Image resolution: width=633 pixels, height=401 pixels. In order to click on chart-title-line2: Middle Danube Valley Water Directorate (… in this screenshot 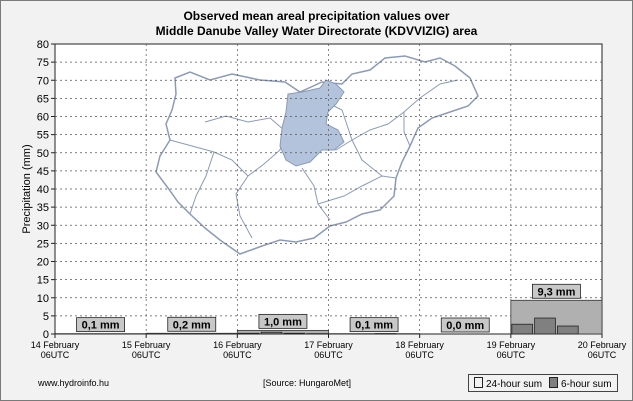, I will do `click(316, 31)`.